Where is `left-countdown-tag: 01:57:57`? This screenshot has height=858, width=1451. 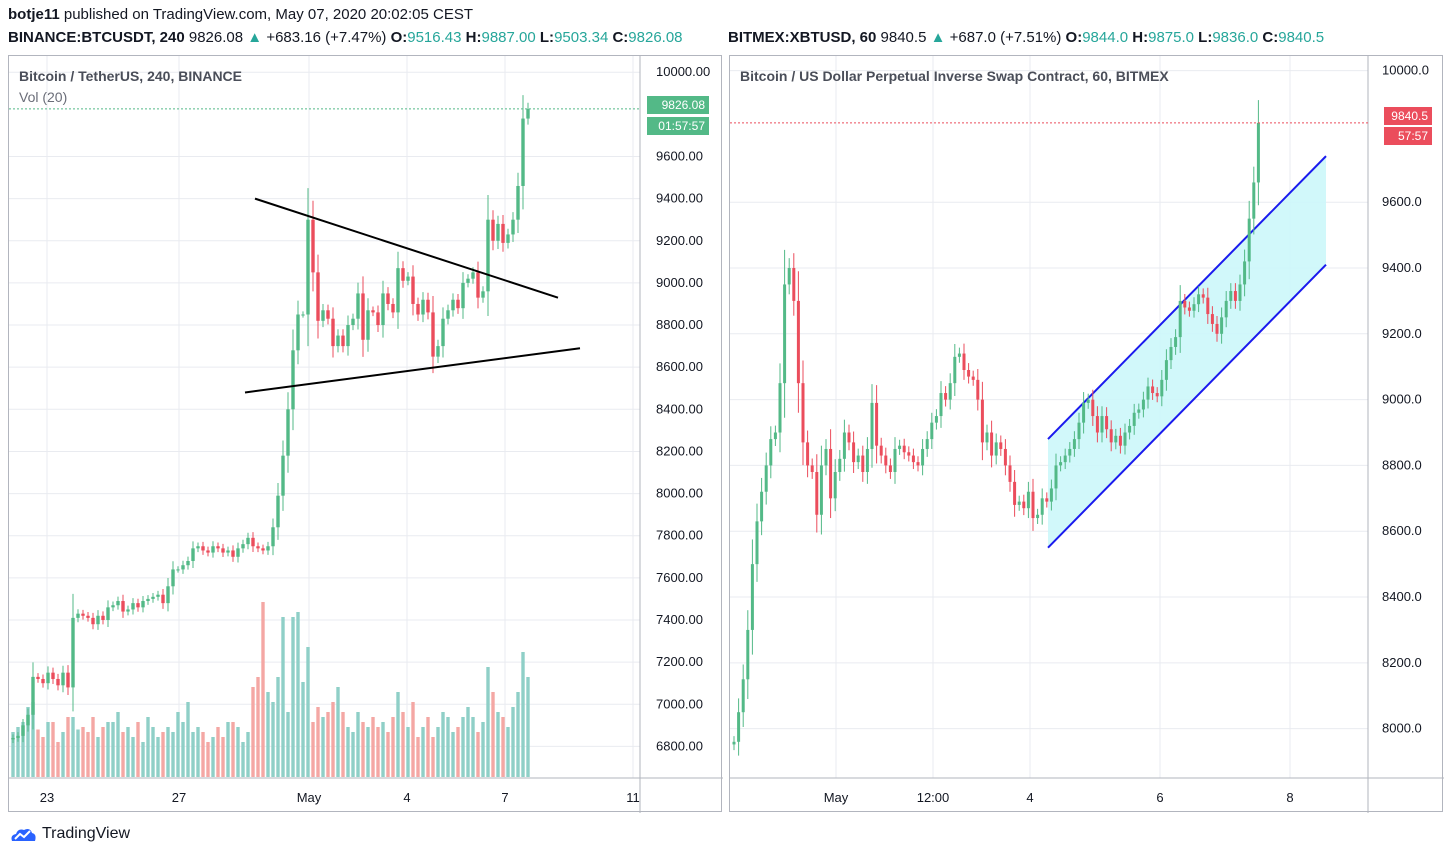
left-countdown-tag: 01:57:57 is located at coordinates (678, 126).